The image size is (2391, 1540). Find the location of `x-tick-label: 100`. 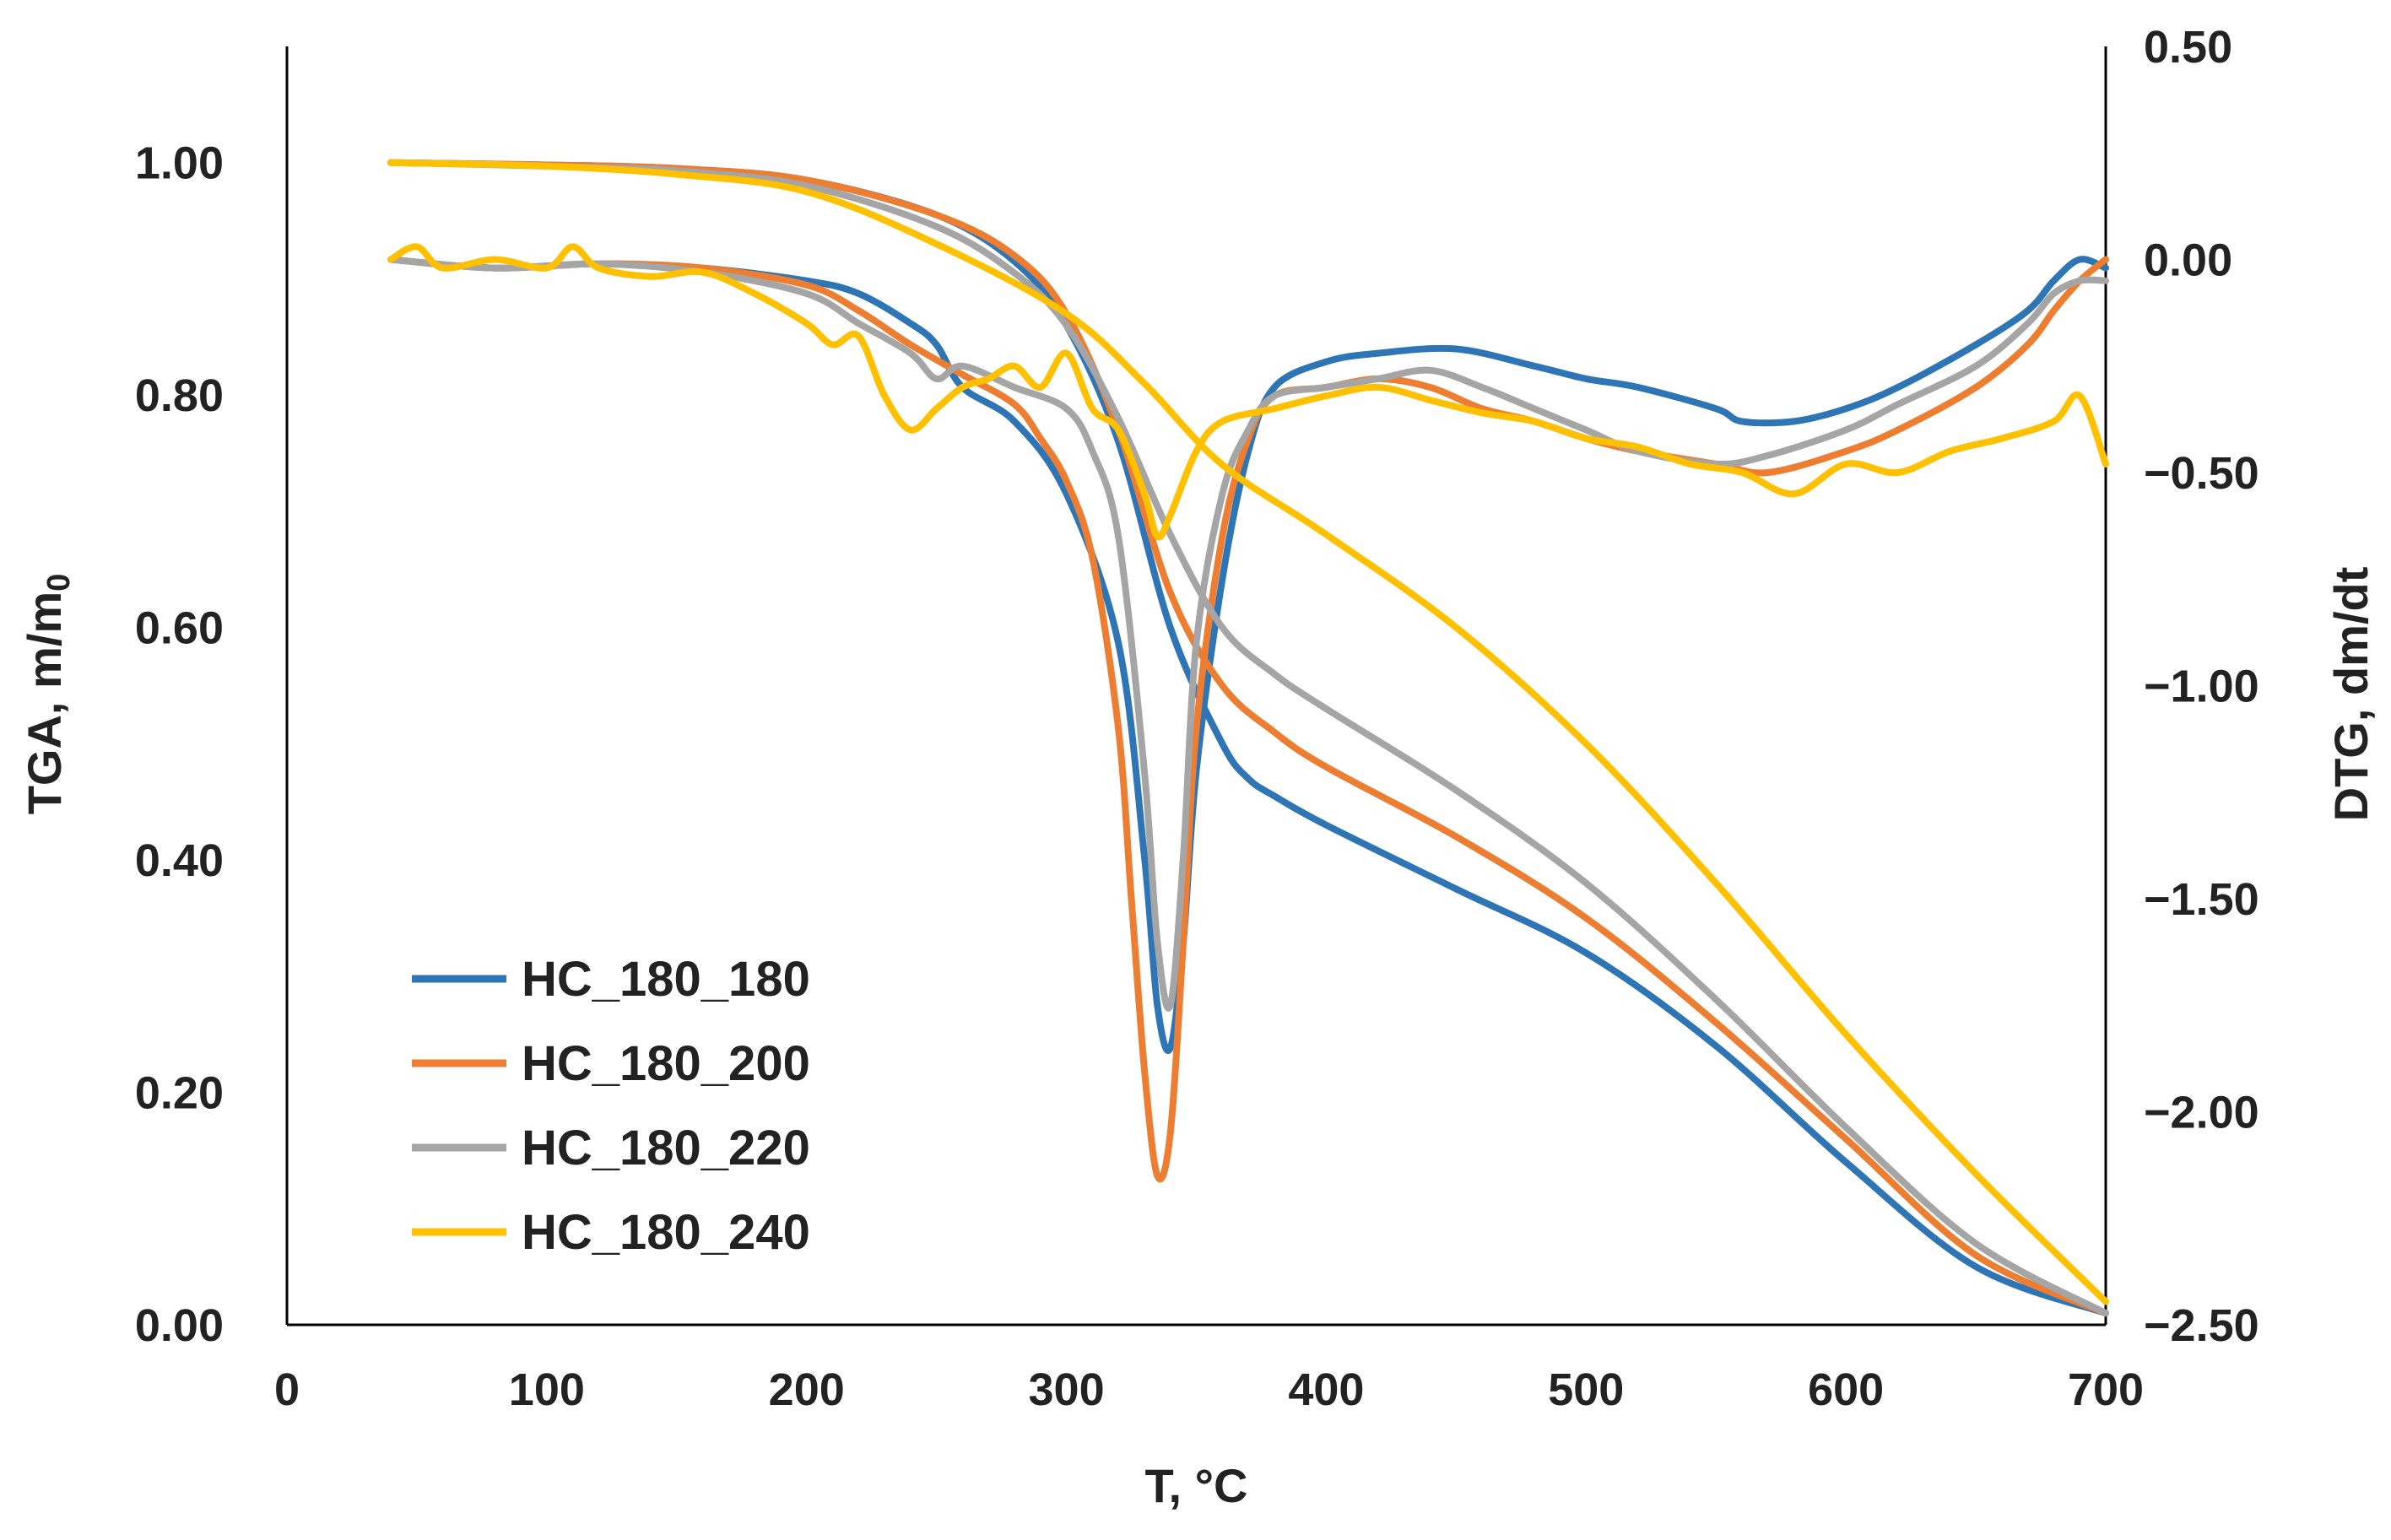

x-tick-label: 100 is located at coordinates (547, 1390).